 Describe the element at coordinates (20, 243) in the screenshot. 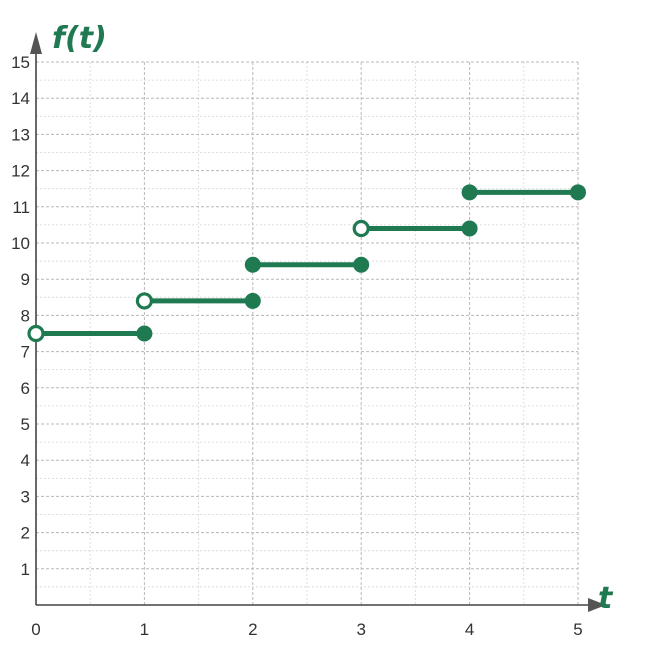

I see `y-tick-label: 10` at that location.